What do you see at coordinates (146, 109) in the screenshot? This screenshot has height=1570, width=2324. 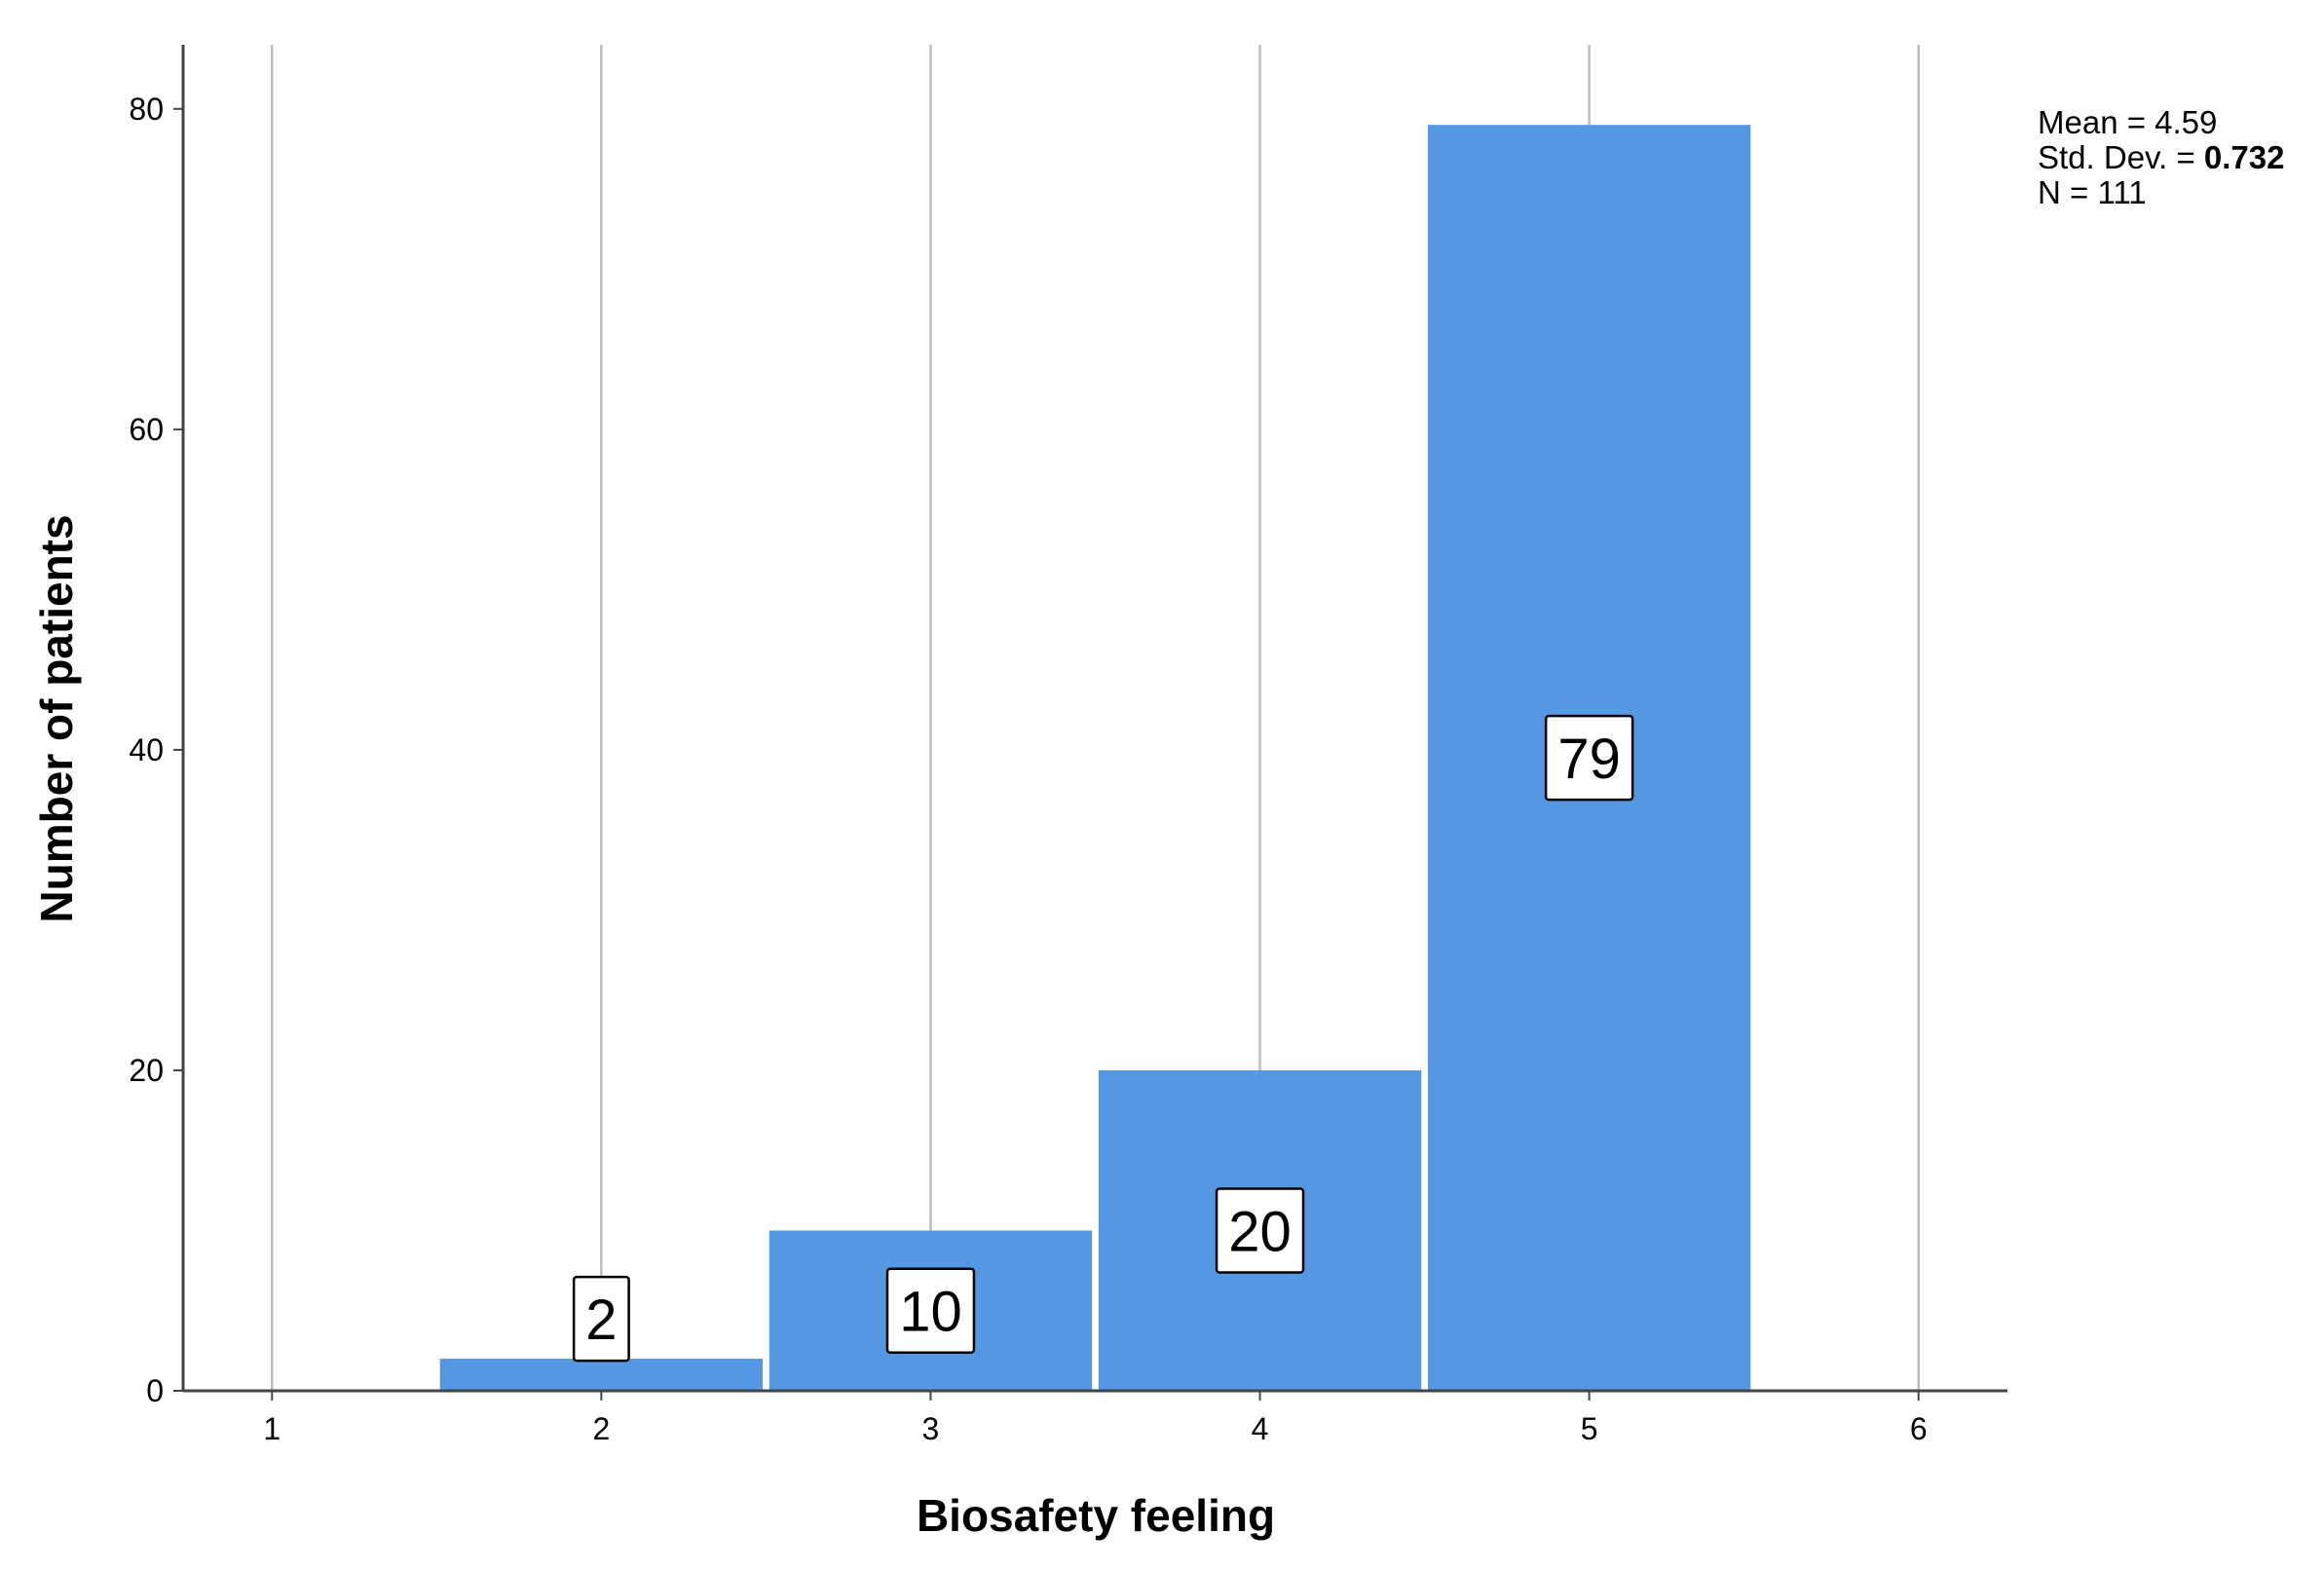 I see `y-tick-label: 80` at bounding box center [146, 109].